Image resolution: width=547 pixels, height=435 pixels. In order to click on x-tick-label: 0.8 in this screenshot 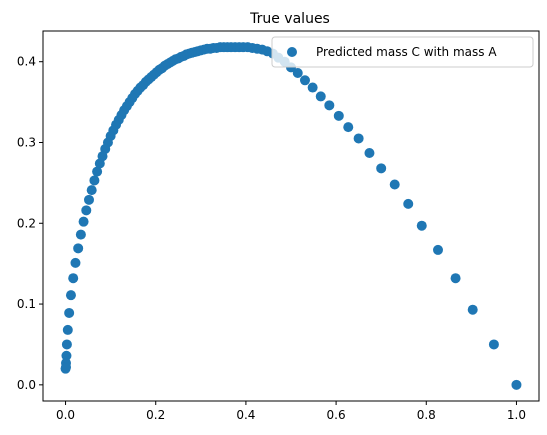, I will do `click(426, 415)`.